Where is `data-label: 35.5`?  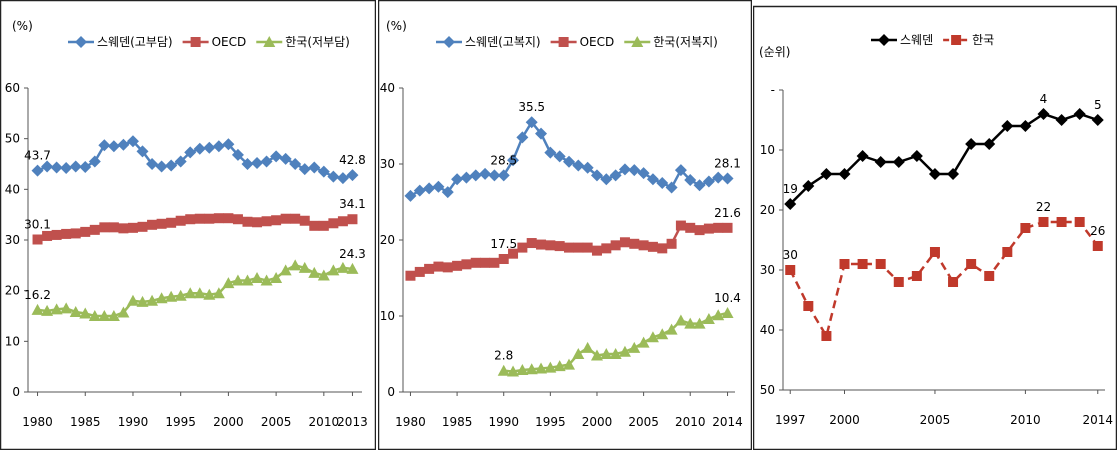 data-label: 35.5 is located at coordinates (531, 107).